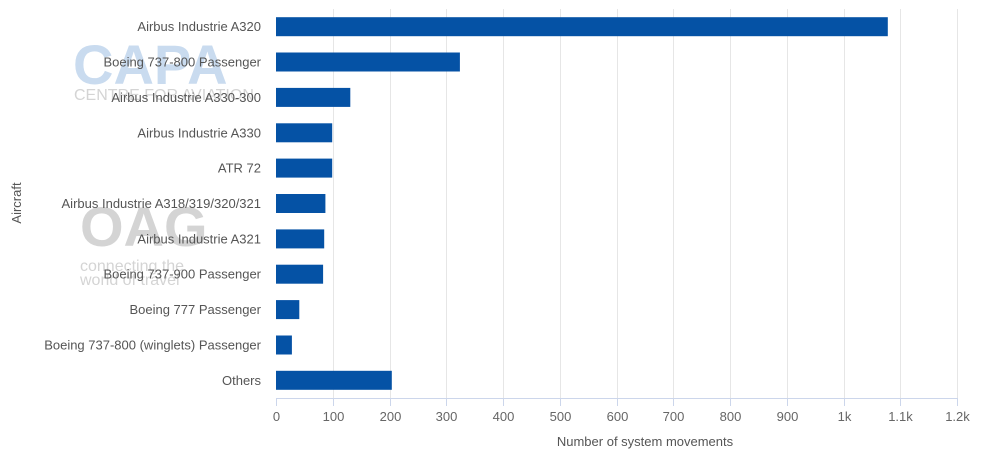 This screenshot has width=983, height=468. I want to click on x-axis-ticks: 0 100 200 300 400 500 600 700 800 900 1k 1.1k 1.2k, so click(621, 411).